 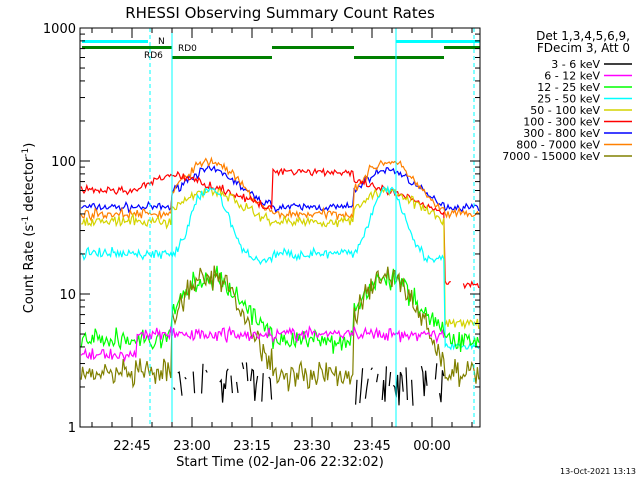 I want to click on legend-label: 12 - 25 keV, so click(x=568, y=87).